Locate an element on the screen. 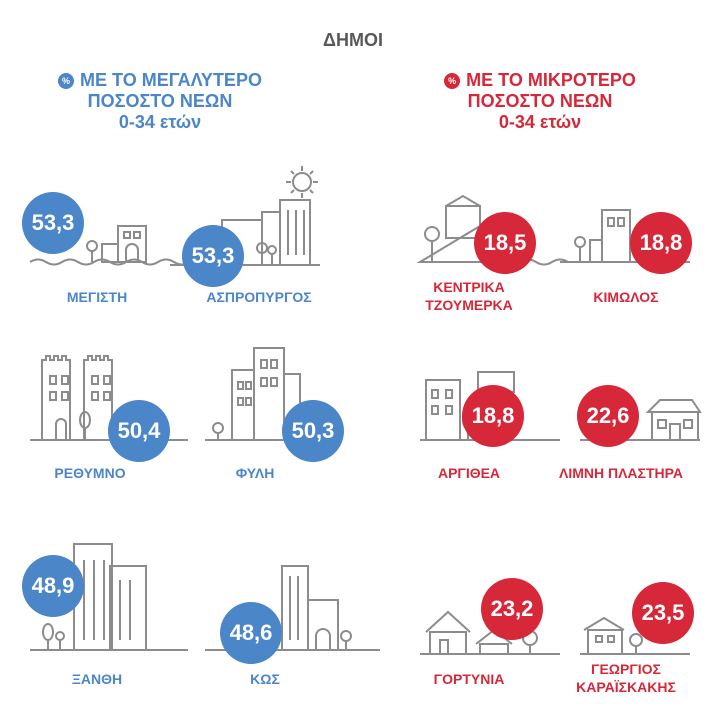  municipality-label: ΓΟΡΤΥΝΙΑ is located at coordinates (469, 679).